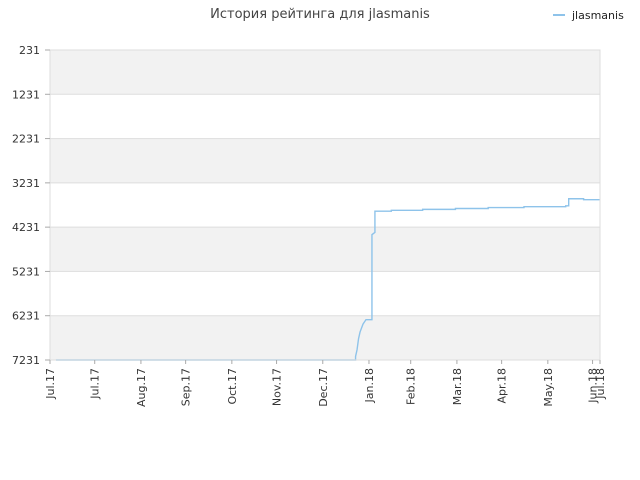  Describe the element at coordinates (320, 14) in the screenshot. I see `chart-title: История рейтинга для jlasmanis` at that location.